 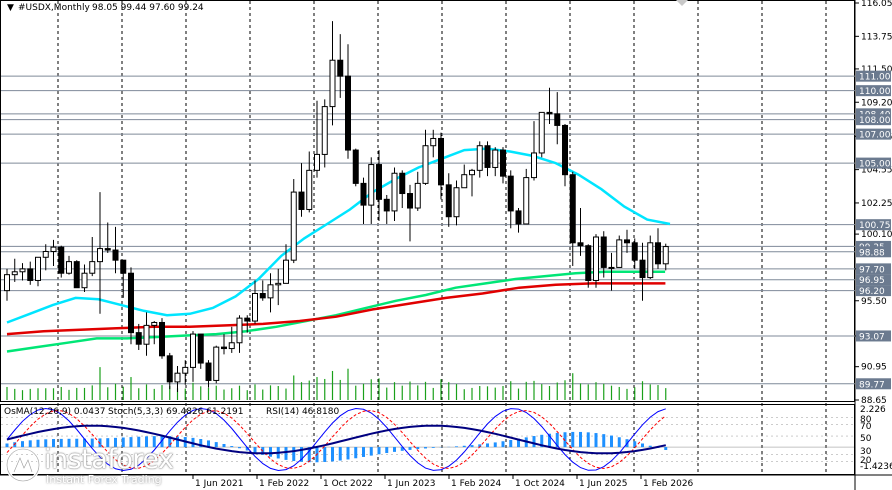 I want to click on level-label-text: 97.70, so click(x=872, y=270).